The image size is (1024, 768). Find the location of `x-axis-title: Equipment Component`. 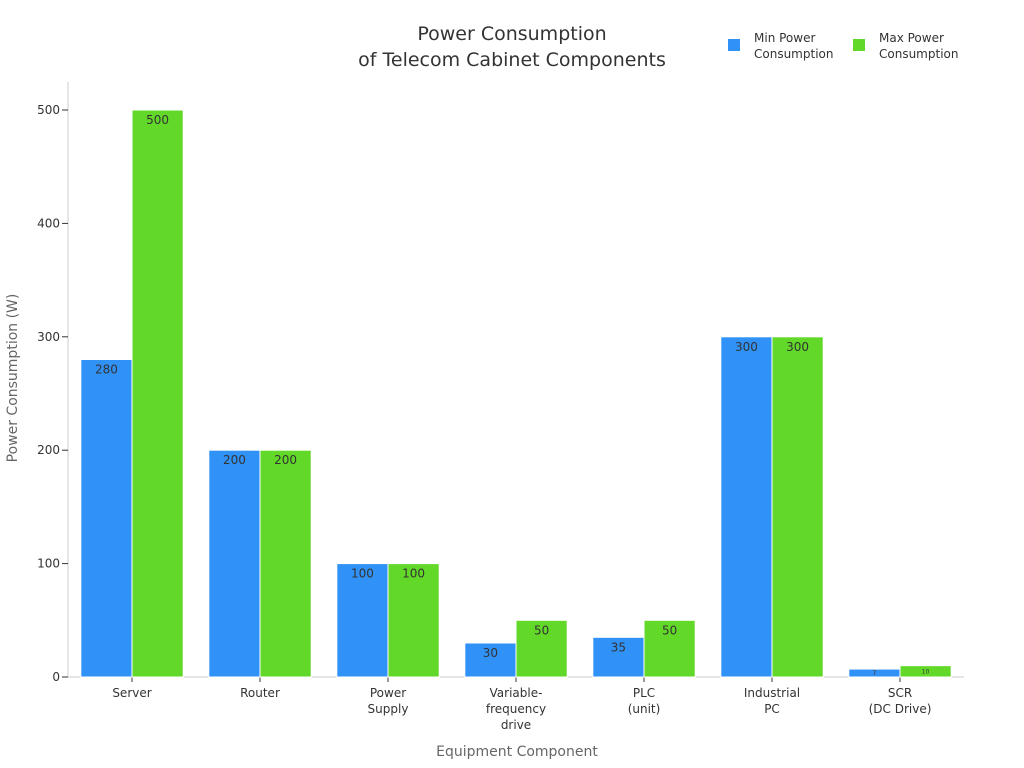

x-axis-title: Equipment Component is located at coordinates (517, 752).